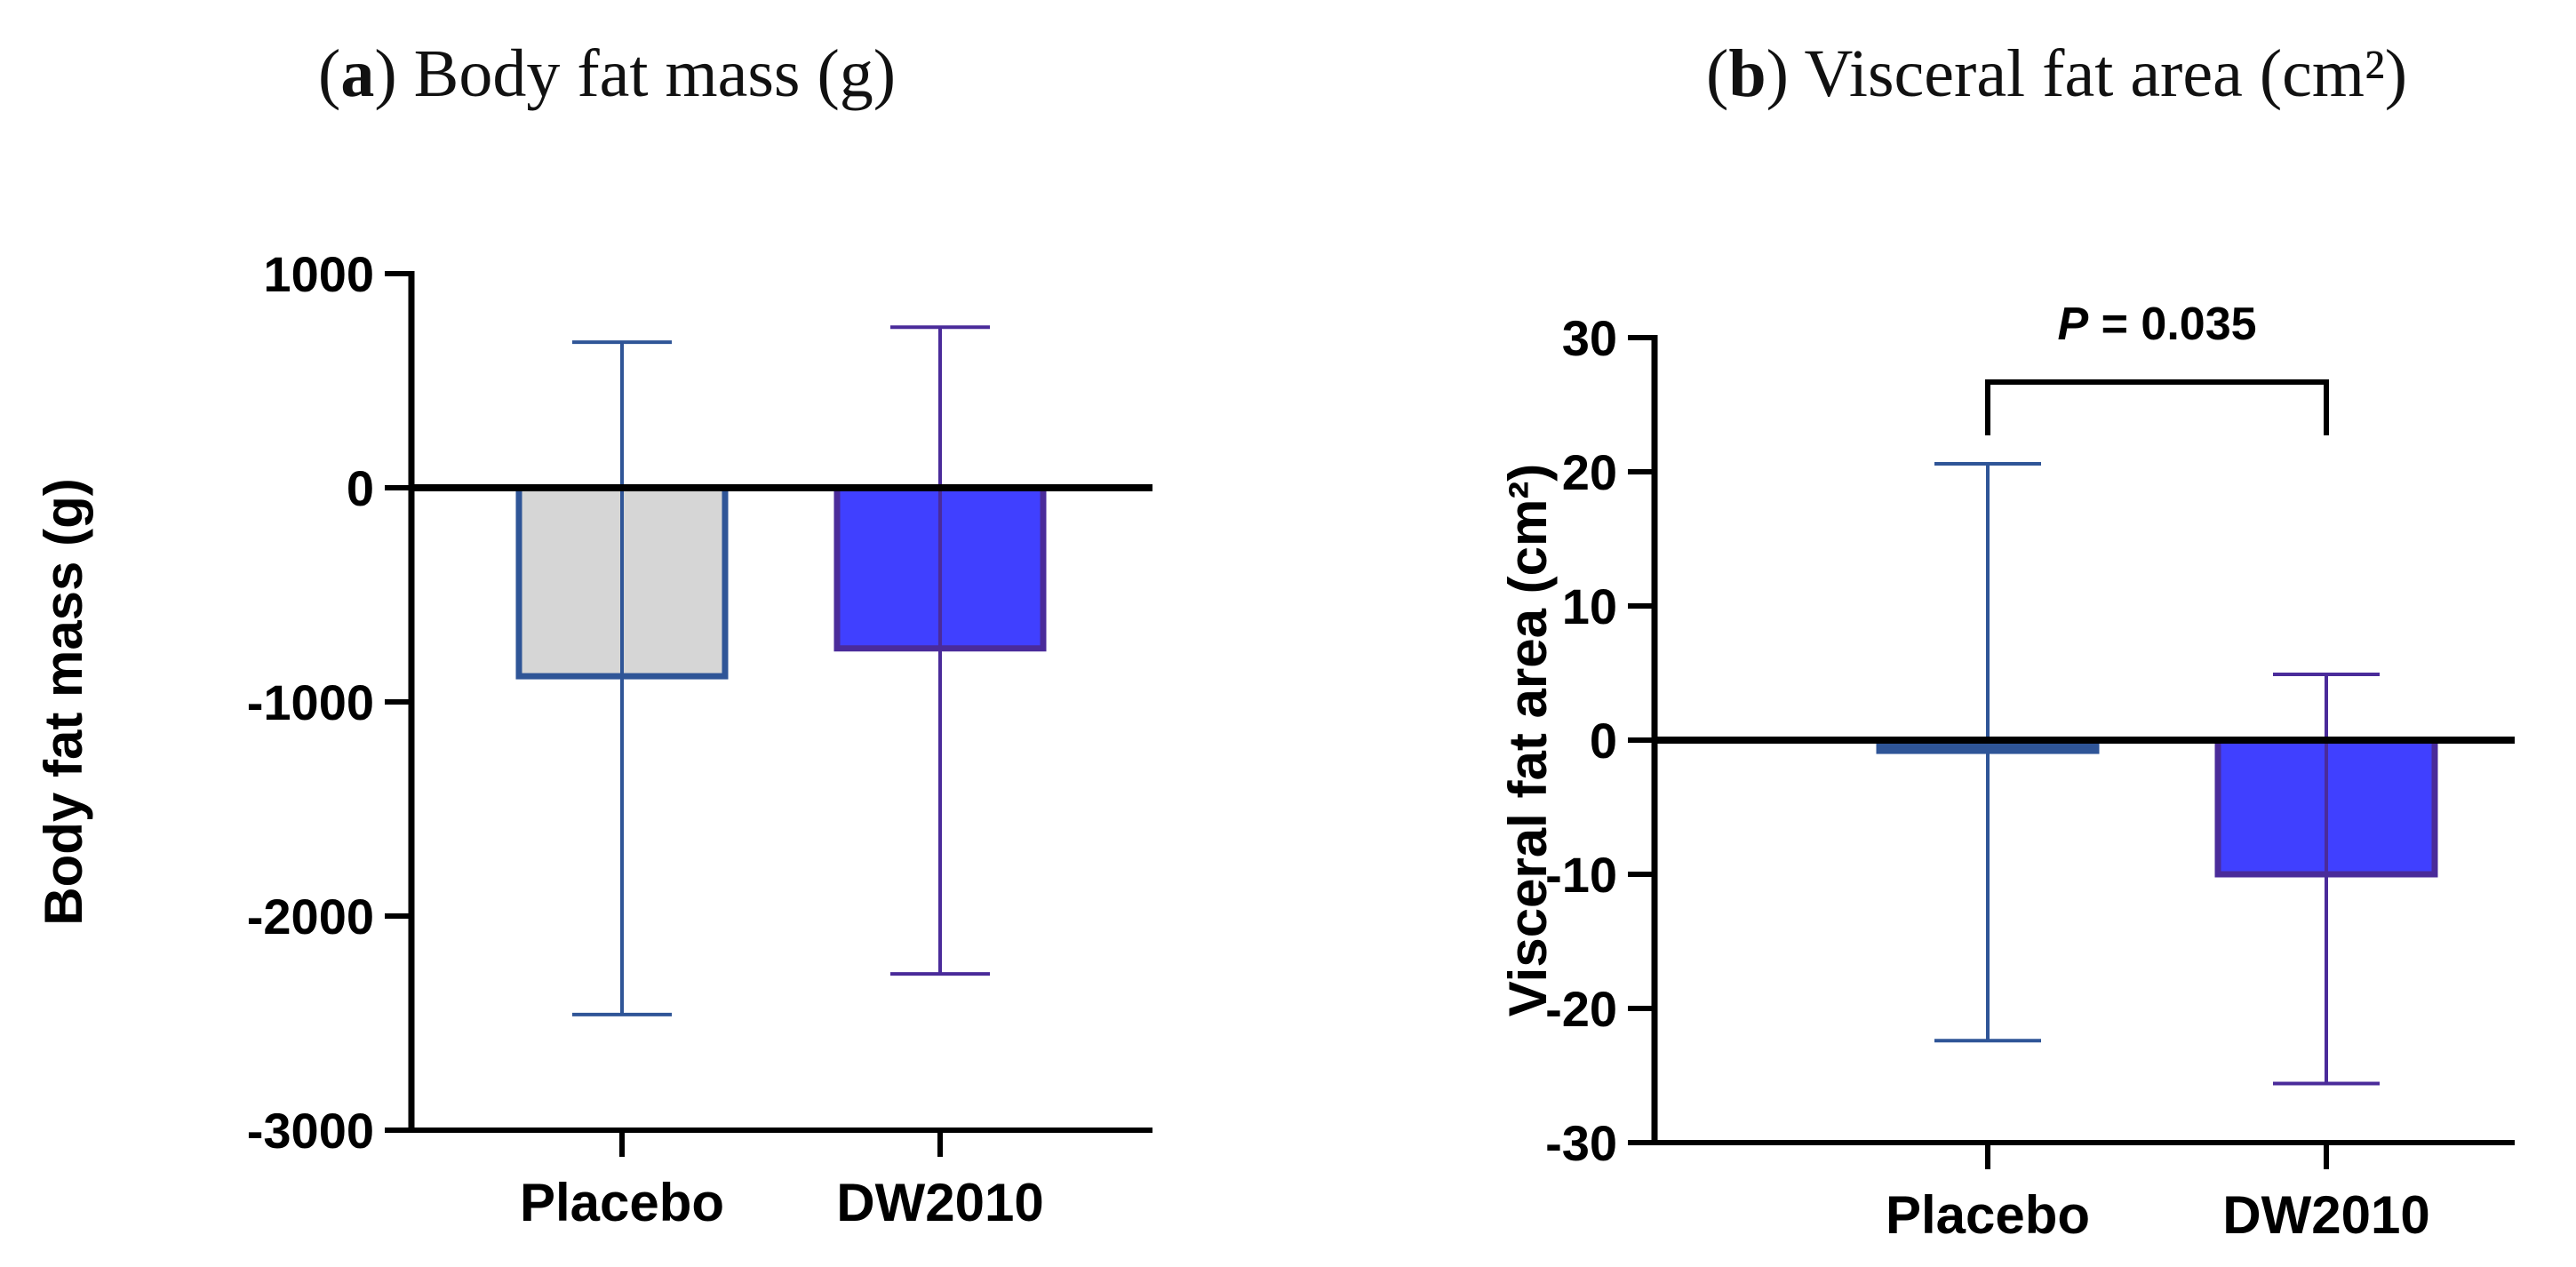 The image size is (2576, 1267). Describe the element at coordinates (310, 916) in the screenshot. I see `panel-a-y-tick-label: -2000` at that location.